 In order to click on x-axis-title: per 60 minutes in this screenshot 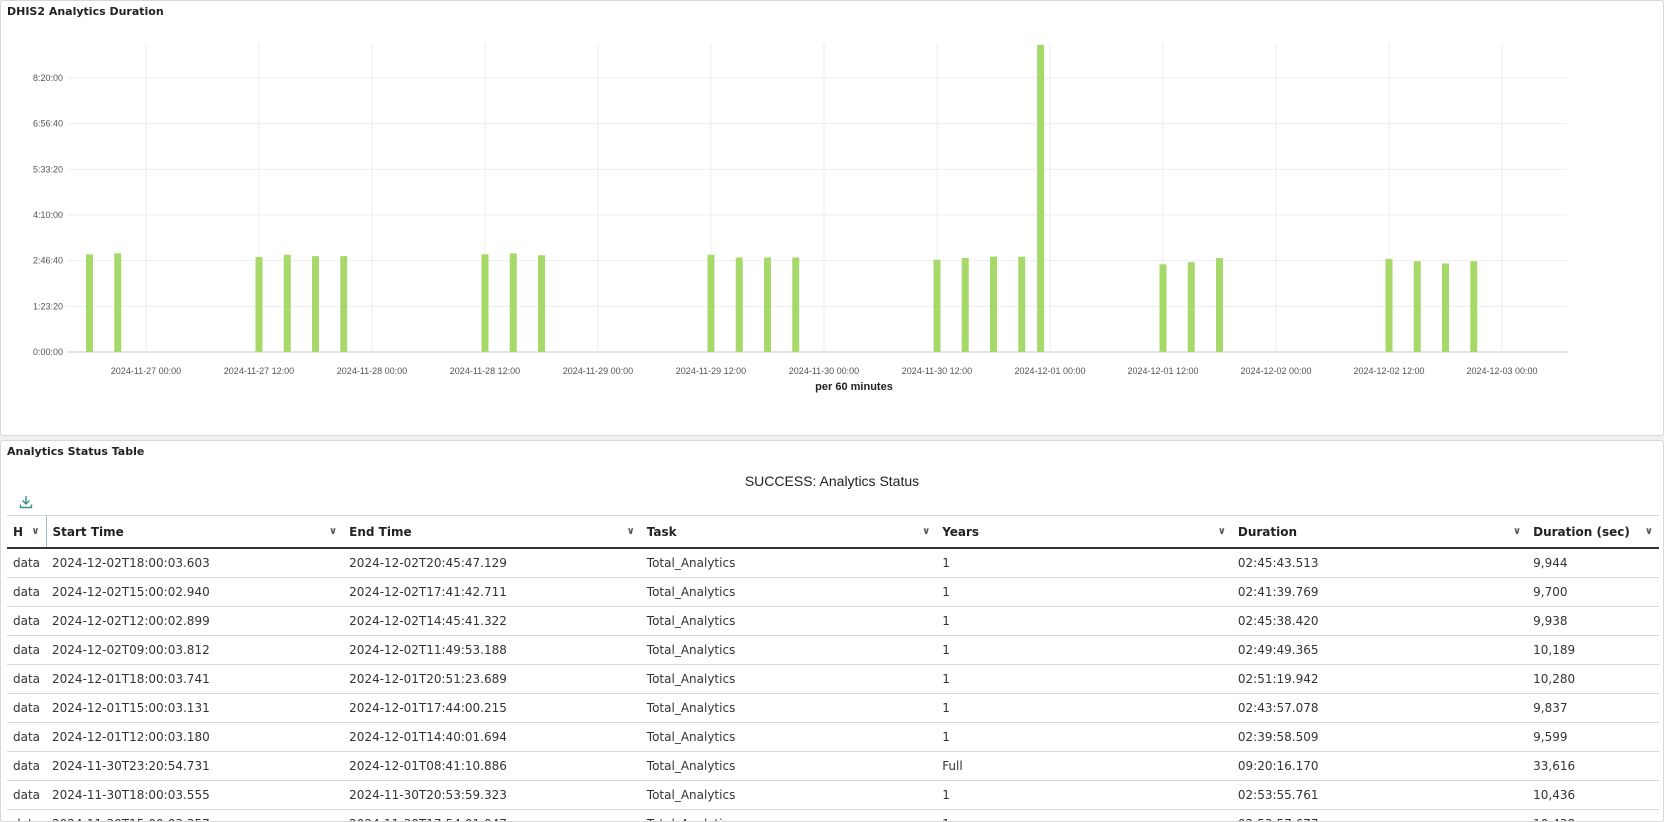, I will do `click(854, 387)`.